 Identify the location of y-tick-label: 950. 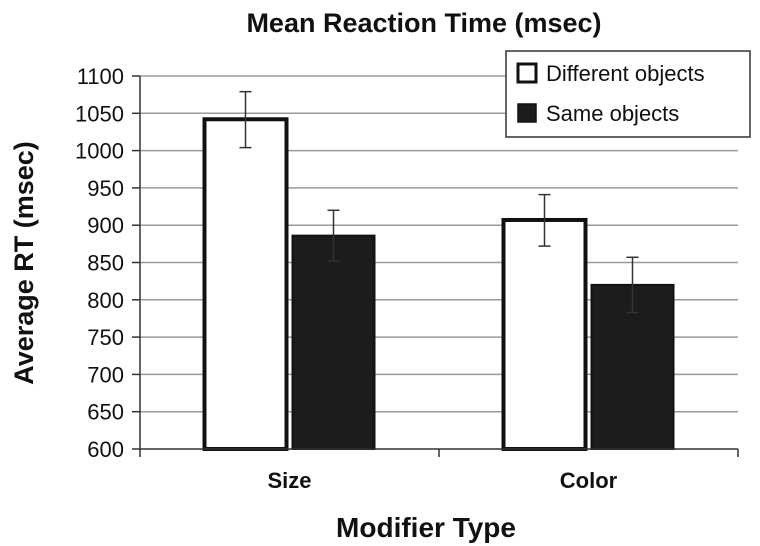
(105, 188).